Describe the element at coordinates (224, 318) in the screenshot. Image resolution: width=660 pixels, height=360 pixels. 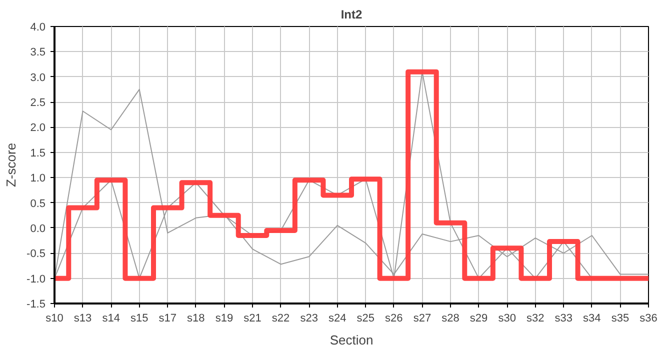
I see `x-tick-label: s19` at that location.